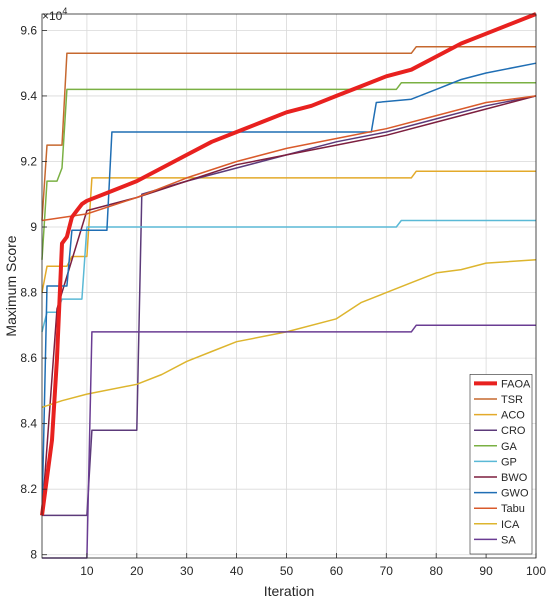  I want to click on legend-label: ACO, so click(513, 416).